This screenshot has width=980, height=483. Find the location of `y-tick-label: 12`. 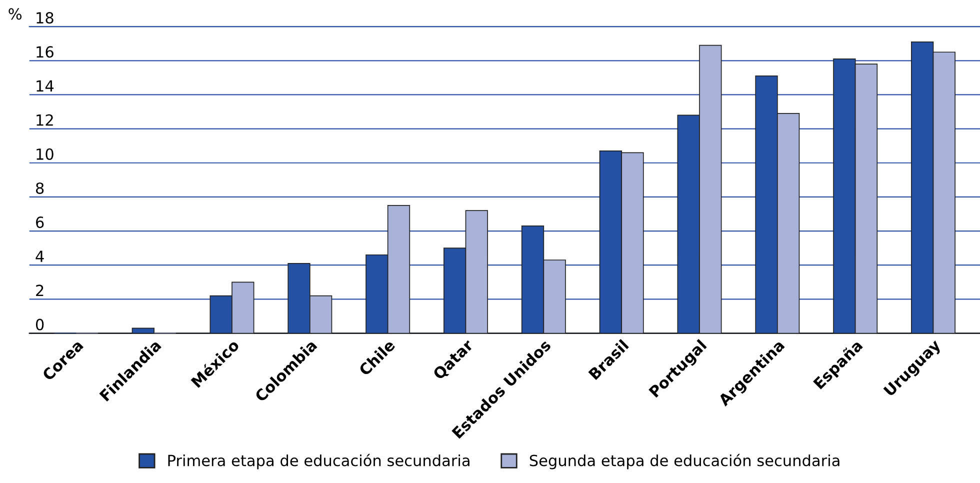

y-tick-label: 12 is located at coordinates (44, 120).